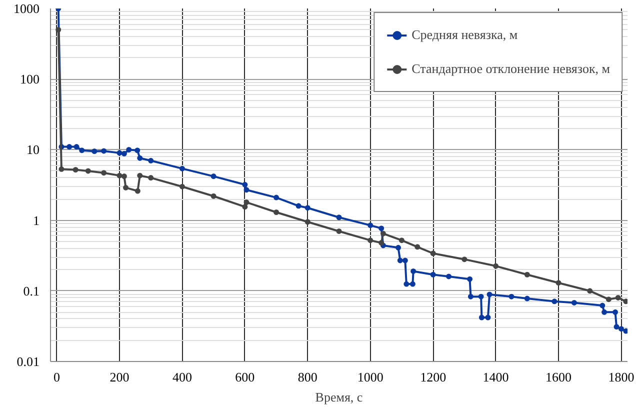 Image resolution: width=637 pixels, height=407 pixels. What do you see at coordinates (30, 79) in the screenshot?
I see `y-tick-label: 100` at bounding box center [30, 79].